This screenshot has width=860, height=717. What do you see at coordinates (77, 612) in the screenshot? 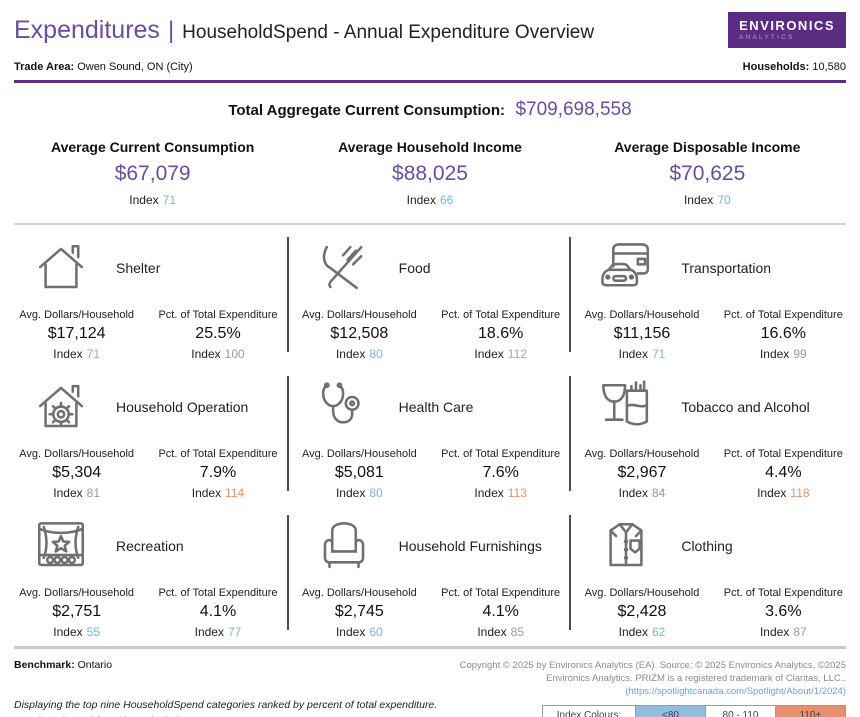
I see `avg-dollars-stat: Avg. Dollars/Household $2,751 Index 55` at bounding box center [77, 612].